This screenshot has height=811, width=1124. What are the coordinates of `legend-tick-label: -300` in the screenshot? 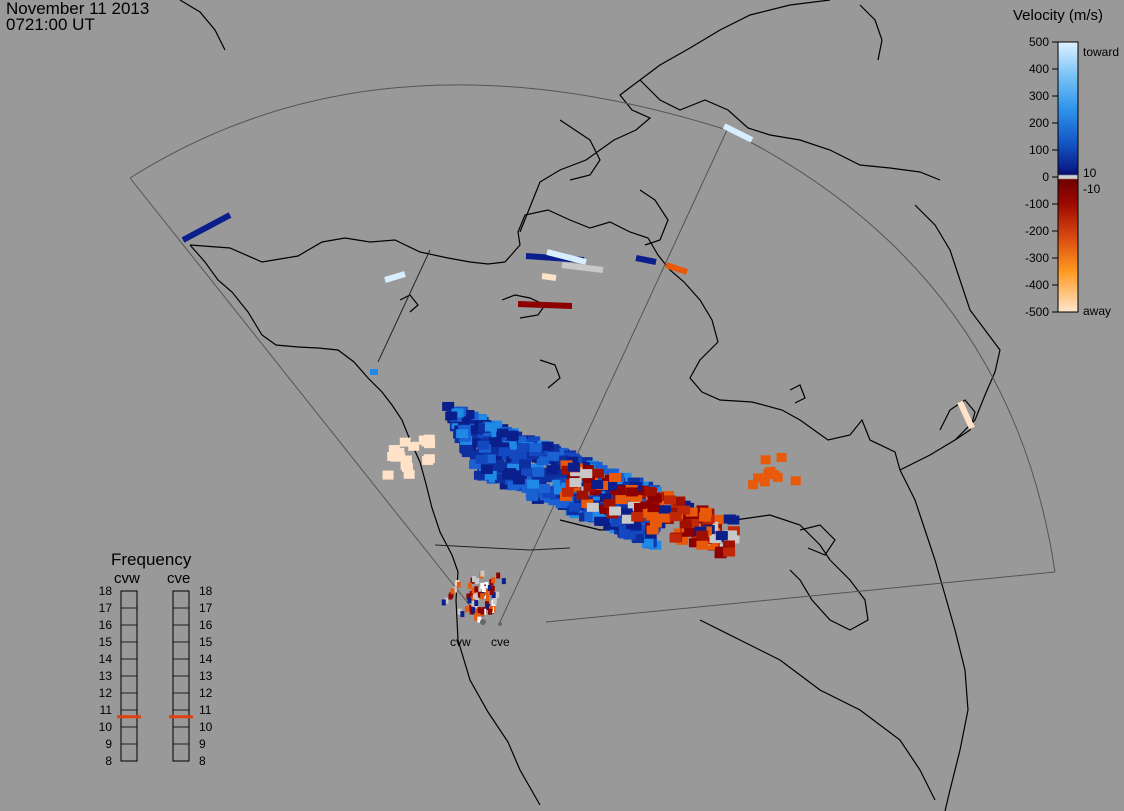 It's located at (1037, 258).